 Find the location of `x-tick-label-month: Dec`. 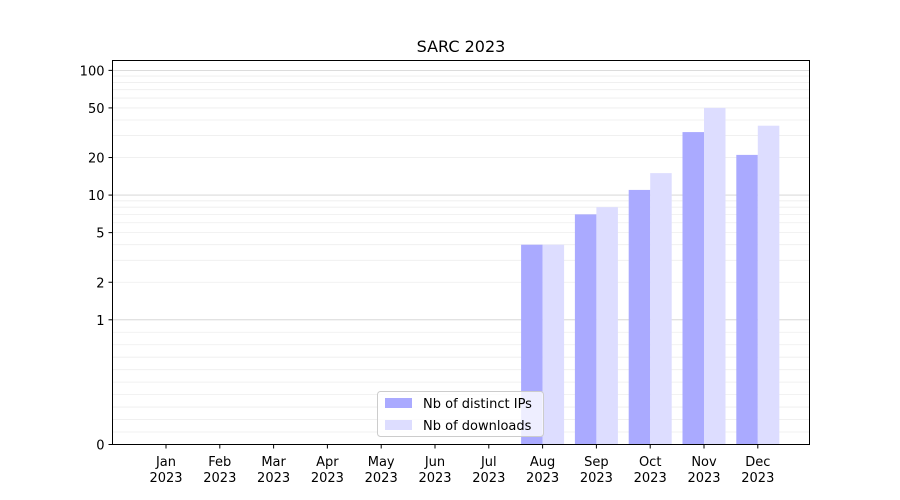

x-tick-label-month: Dec is located at coordinates (757, 462).